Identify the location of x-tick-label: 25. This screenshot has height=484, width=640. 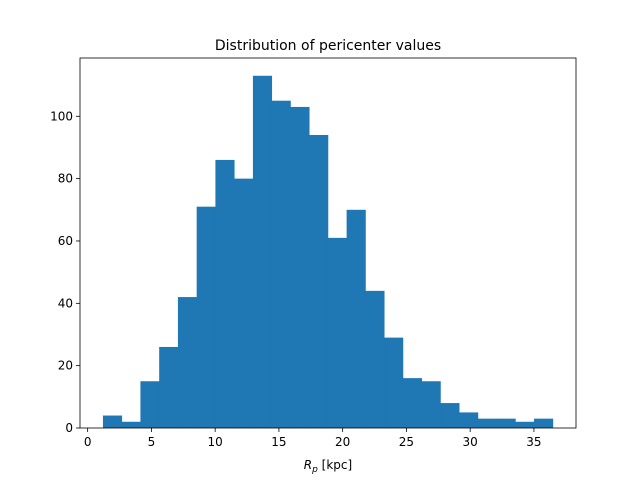
(406, 442).